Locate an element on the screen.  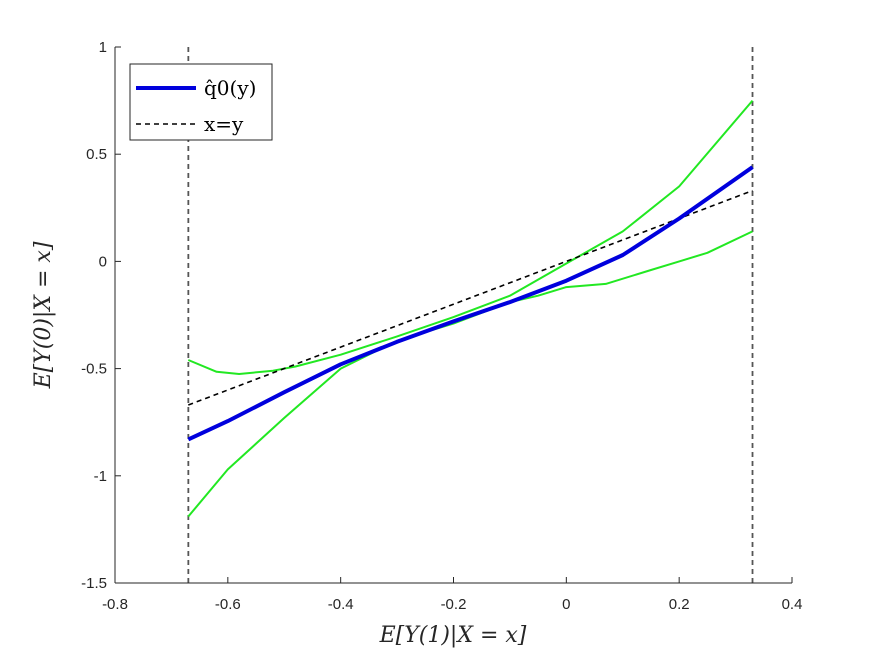
x-axis-title: E[Y(1)|X = x] is located at coordinates (453, 635).